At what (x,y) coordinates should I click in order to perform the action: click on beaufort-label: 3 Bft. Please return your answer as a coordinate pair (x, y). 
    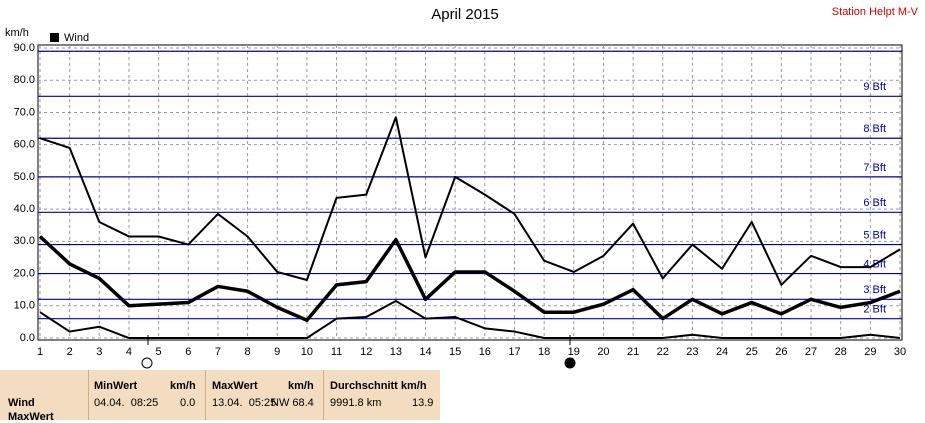
    Looking at the image, I should click on (874, 290).